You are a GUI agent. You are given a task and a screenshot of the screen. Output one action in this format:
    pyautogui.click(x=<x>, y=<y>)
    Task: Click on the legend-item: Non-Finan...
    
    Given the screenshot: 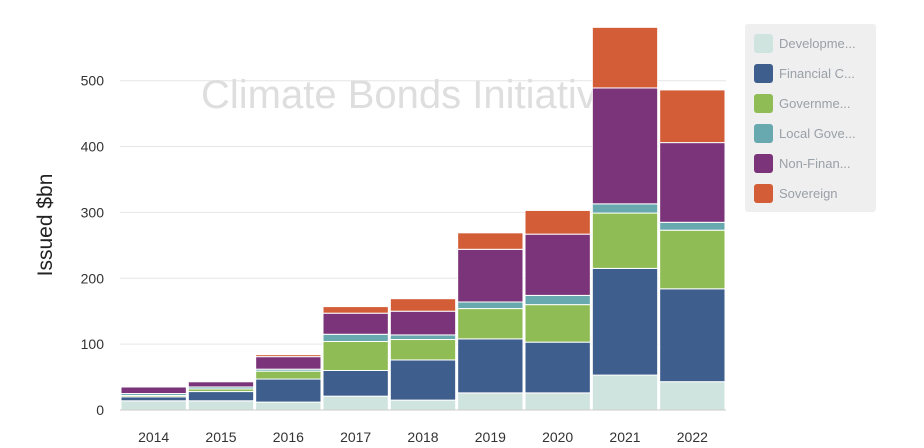 What is the action you would take?
    pyautogui.click(x=802, y=163)
    